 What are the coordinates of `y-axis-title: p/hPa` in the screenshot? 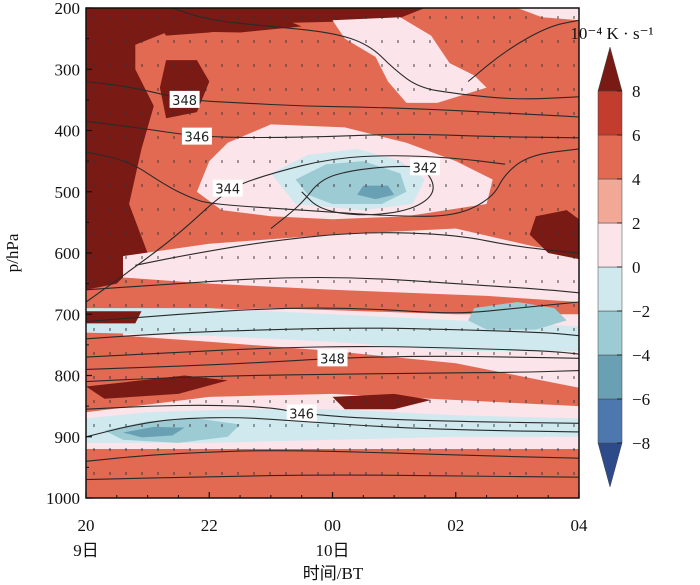 It's located at (12, 252).